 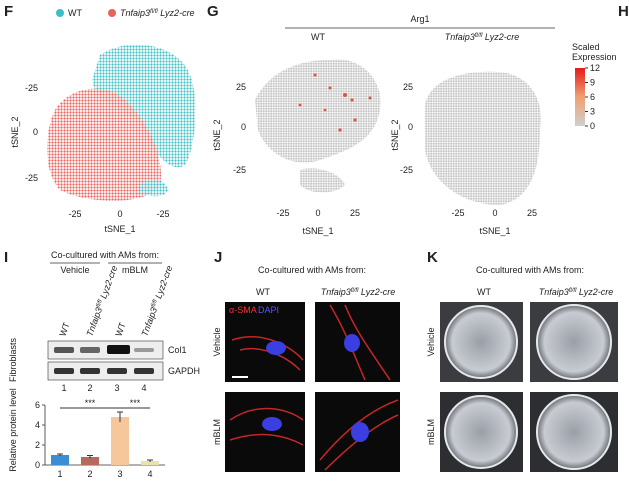 What do you see at coordinates (419, 19) in the screenshot?
I see `gene-title: Arg1` at bounding box center [419, 19].